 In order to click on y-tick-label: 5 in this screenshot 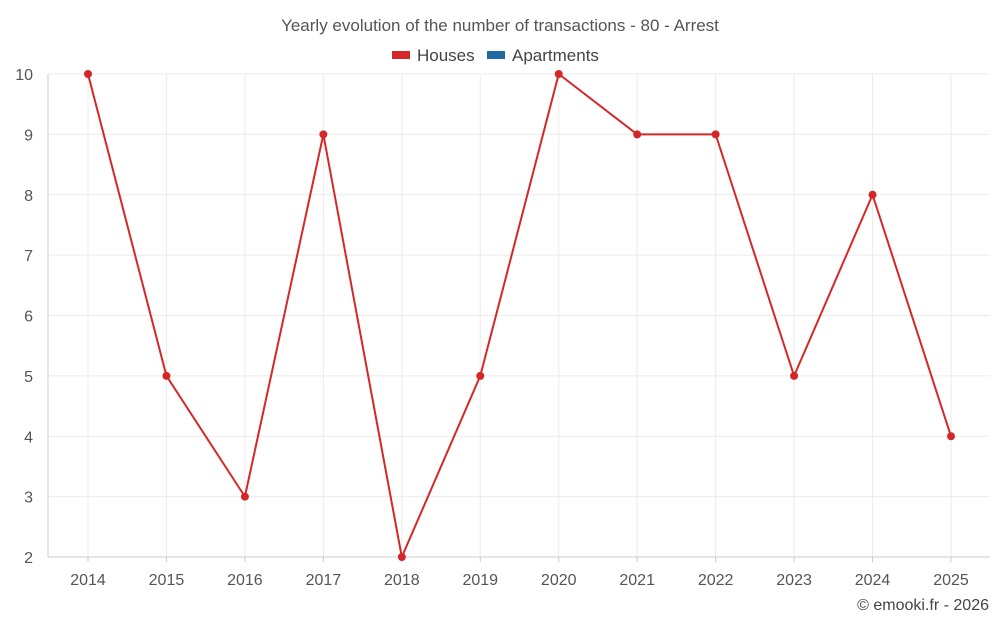, I will do `click(28, 377)`.